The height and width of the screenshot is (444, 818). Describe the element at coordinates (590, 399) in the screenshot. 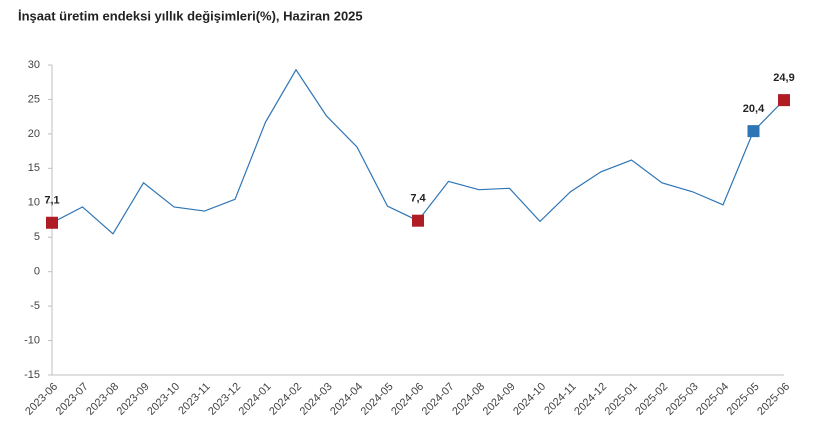

I see `x-tick-label: 2024-12` at that location.